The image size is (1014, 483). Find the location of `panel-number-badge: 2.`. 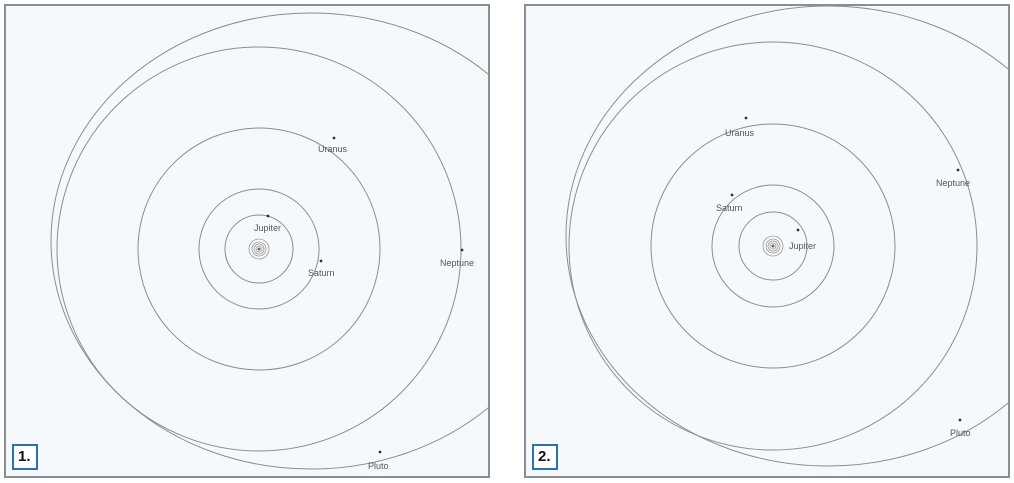

panel-number-badge: 2. is located at coordinates (545, 457).